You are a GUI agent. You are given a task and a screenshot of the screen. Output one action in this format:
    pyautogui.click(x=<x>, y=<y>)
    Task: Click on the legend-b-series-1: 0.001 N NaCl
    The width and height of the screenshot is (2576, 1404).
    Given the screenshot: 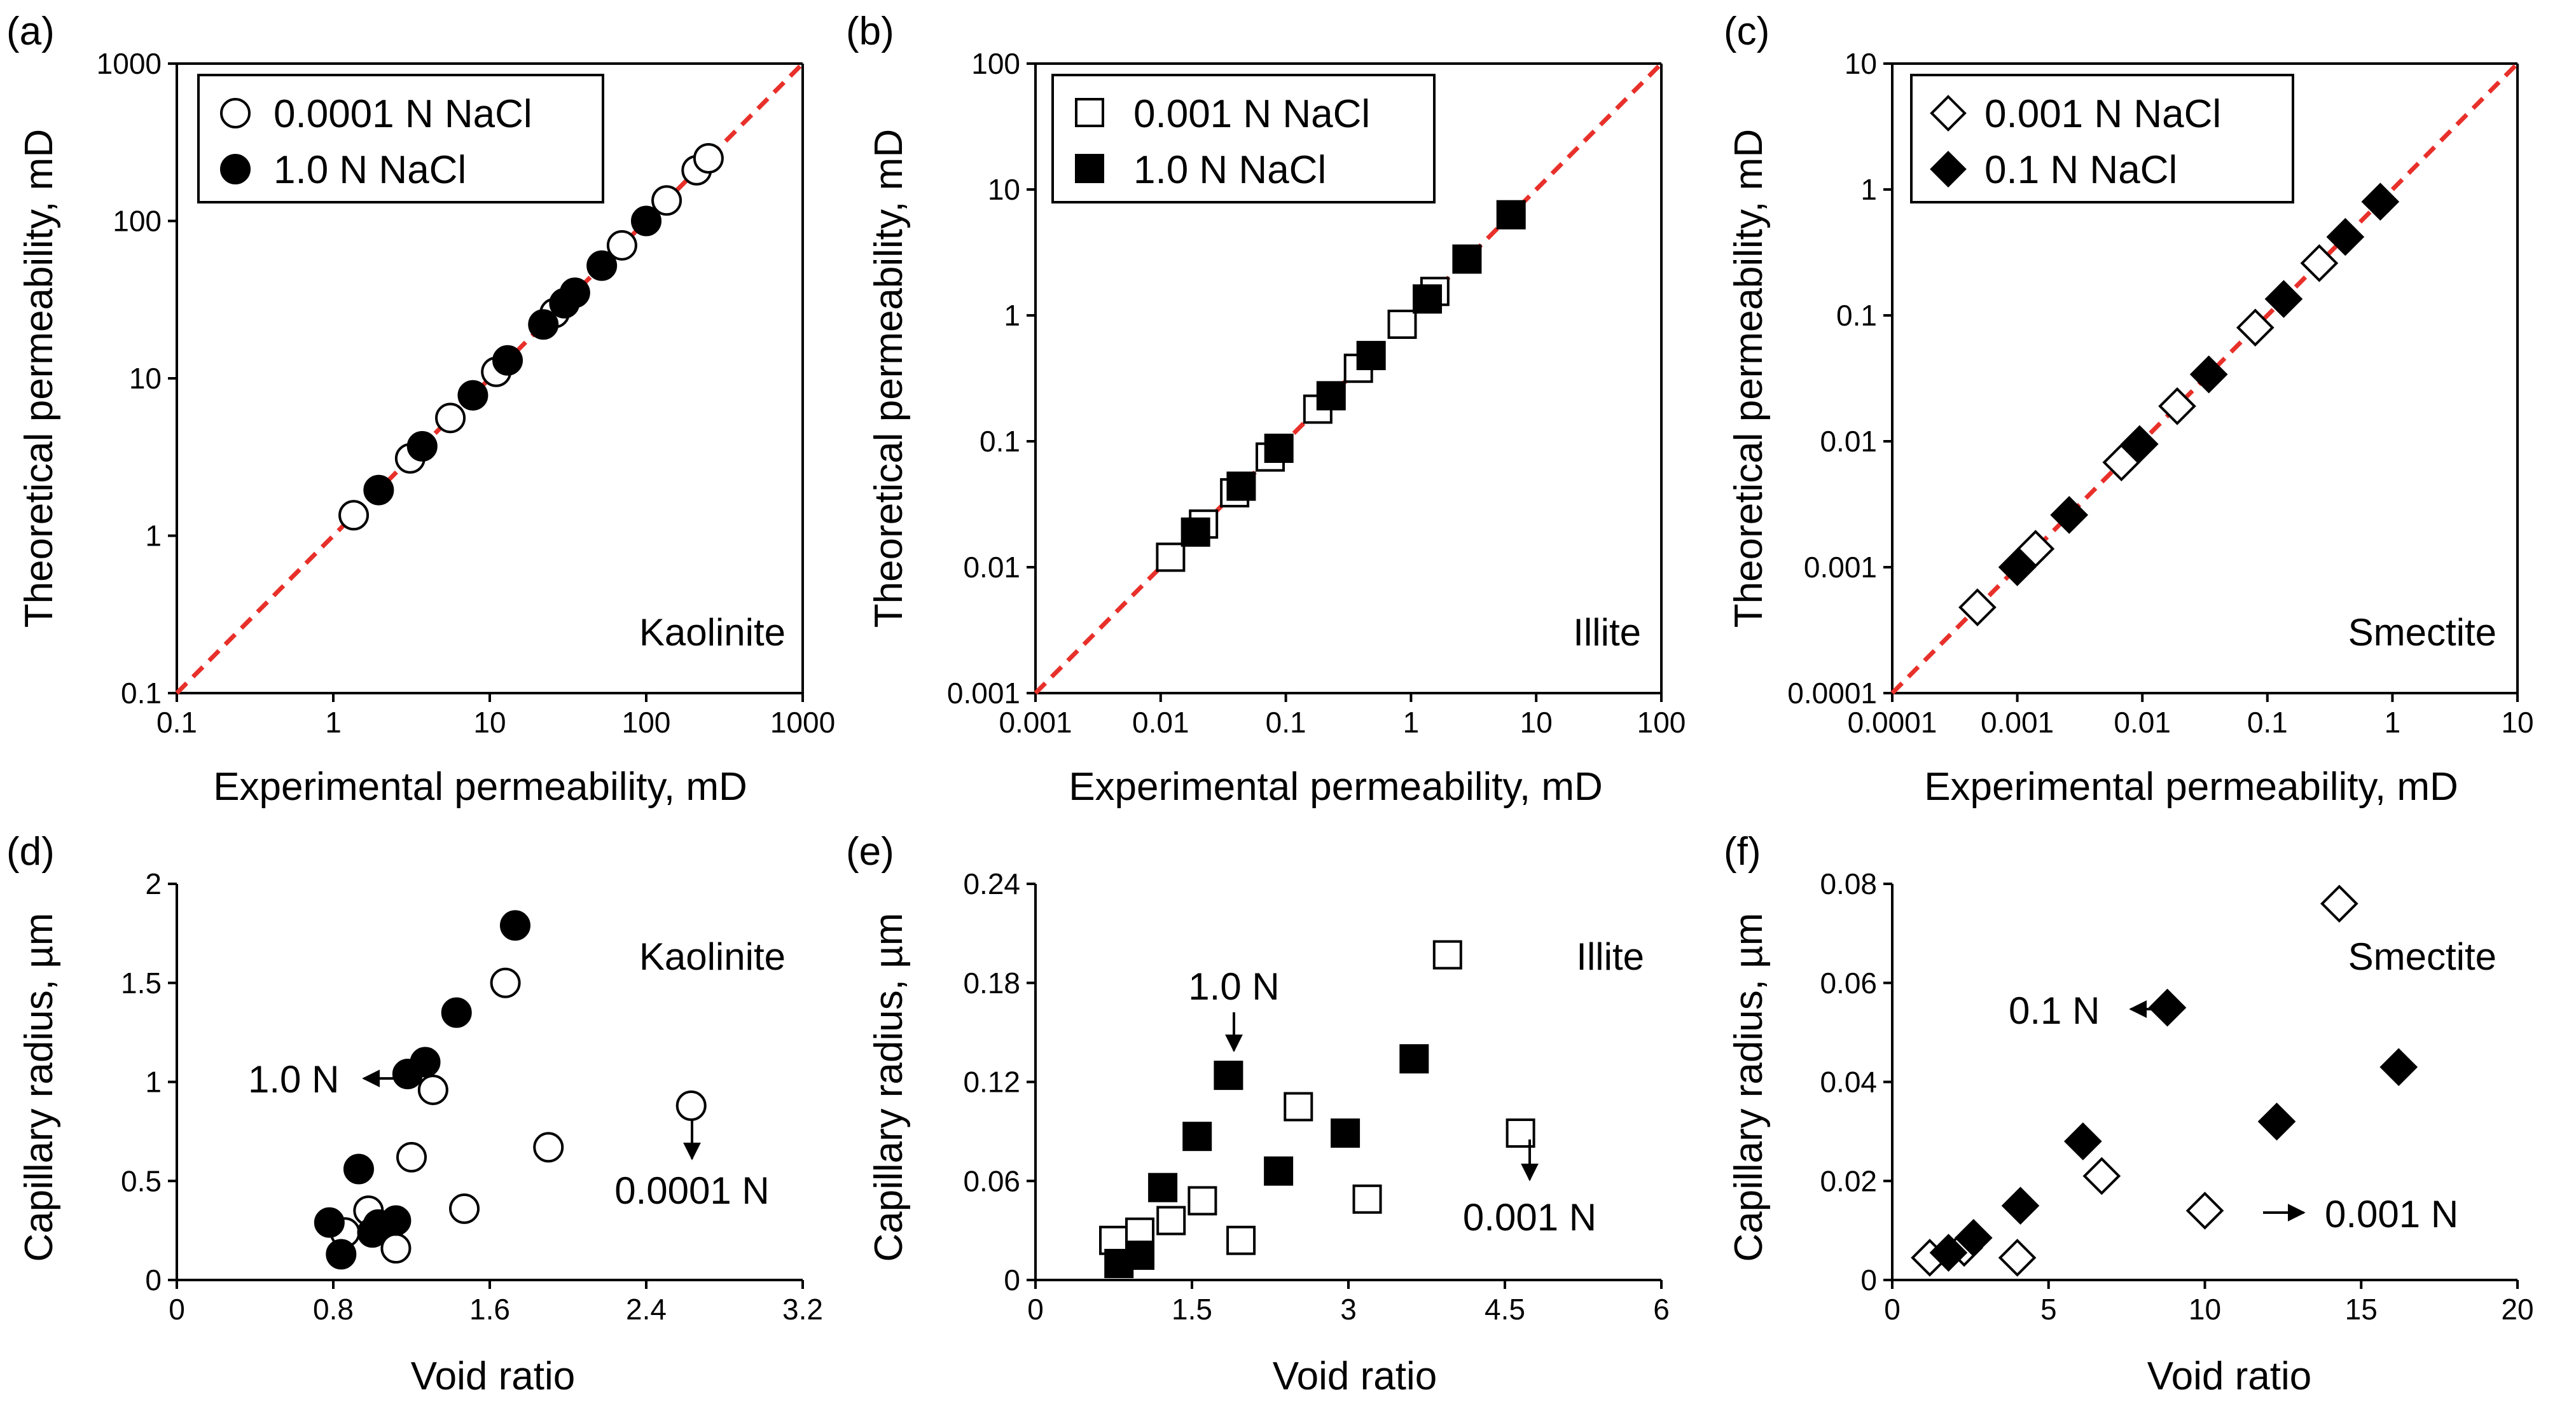 What is the action you would take?
    pyautogui.click(x=1251, y=114)
    